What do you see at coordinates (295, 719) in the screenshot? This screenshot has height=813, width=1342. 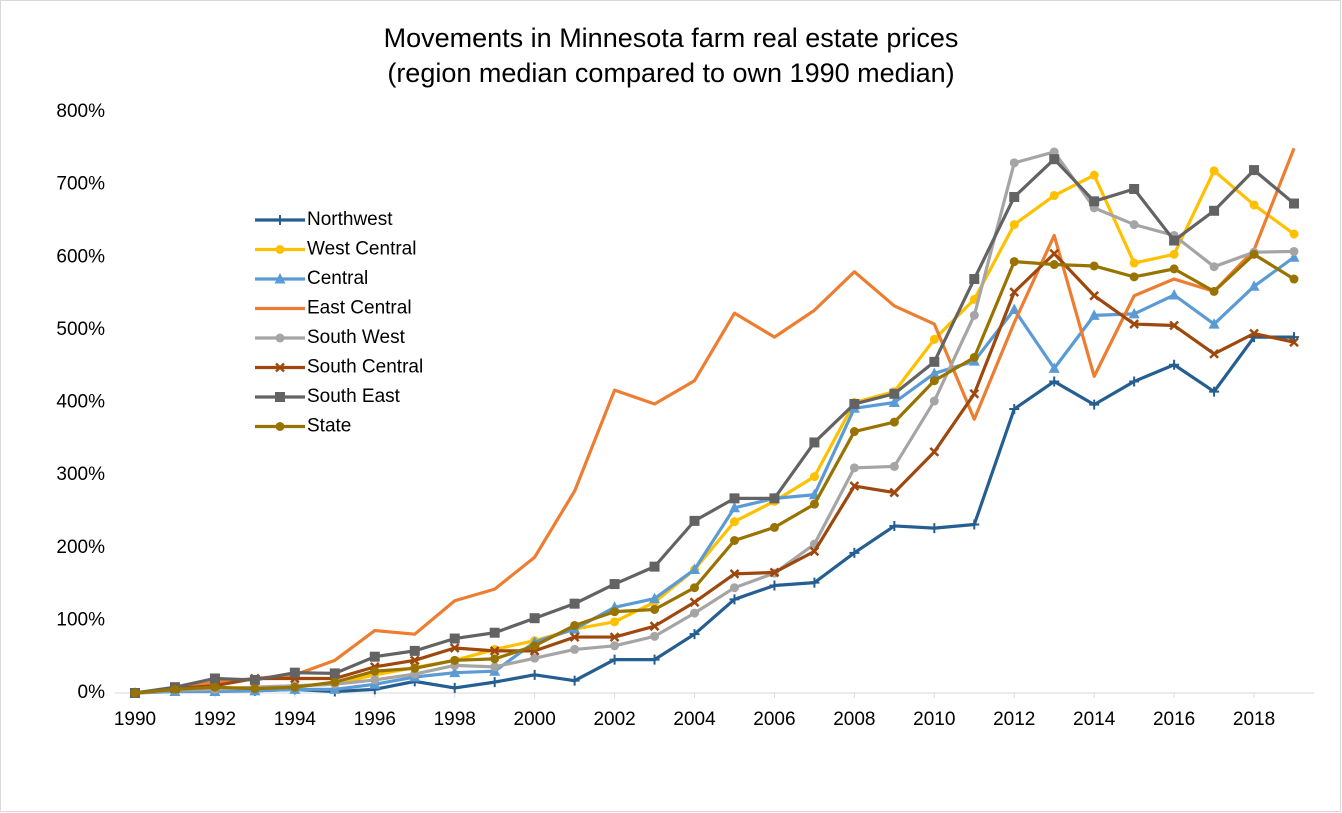 I see `x-tick-label: 1994` at bounding box center [295, 719].